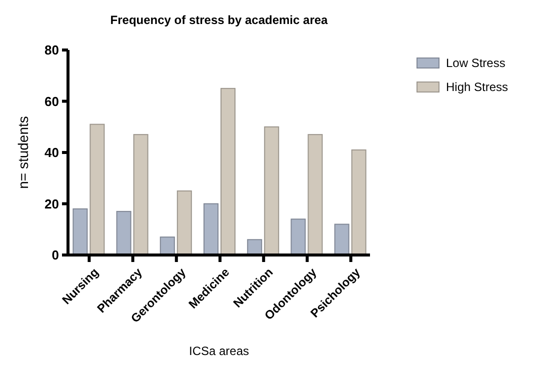 Image resolution: width=537 pixels, height=375 pixels. What do you see at coordinates (51, 204) in the screenshot?
I see `y-tick-label: 20` at bounding box center [51, 204].